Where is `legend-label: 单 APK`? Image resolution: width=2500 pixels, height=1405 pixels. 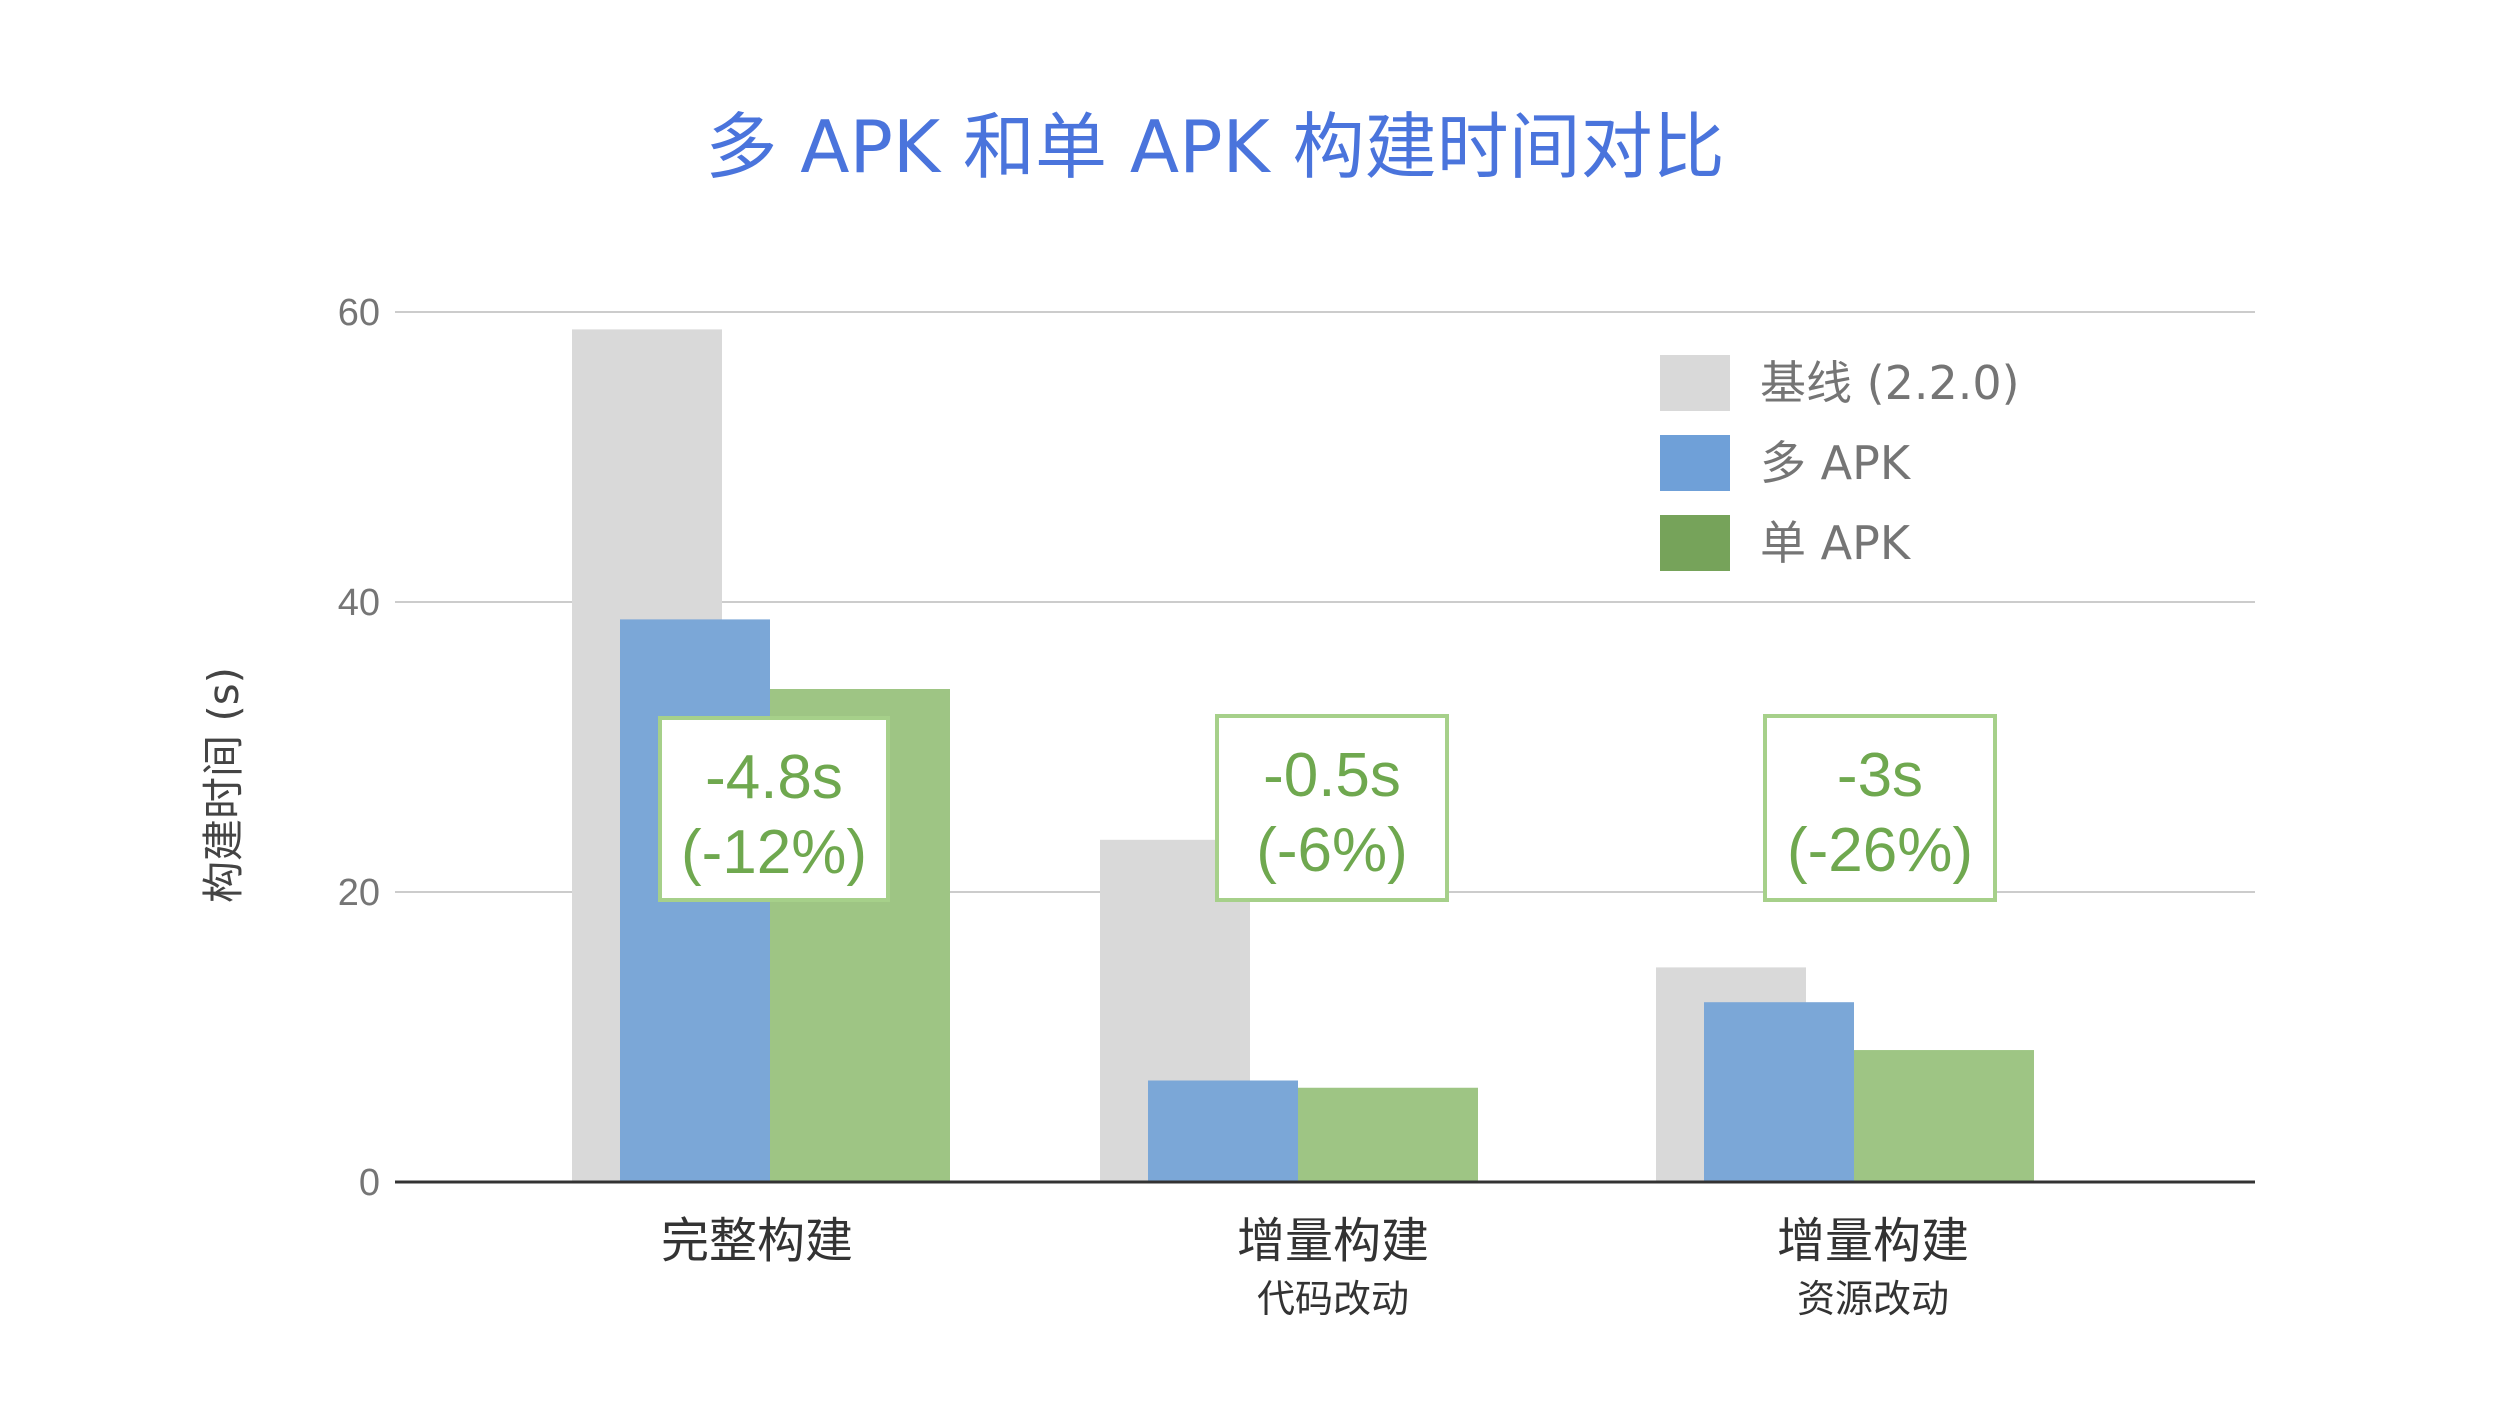
legend-label: 单 APK is located at coordinates (1836, 543).